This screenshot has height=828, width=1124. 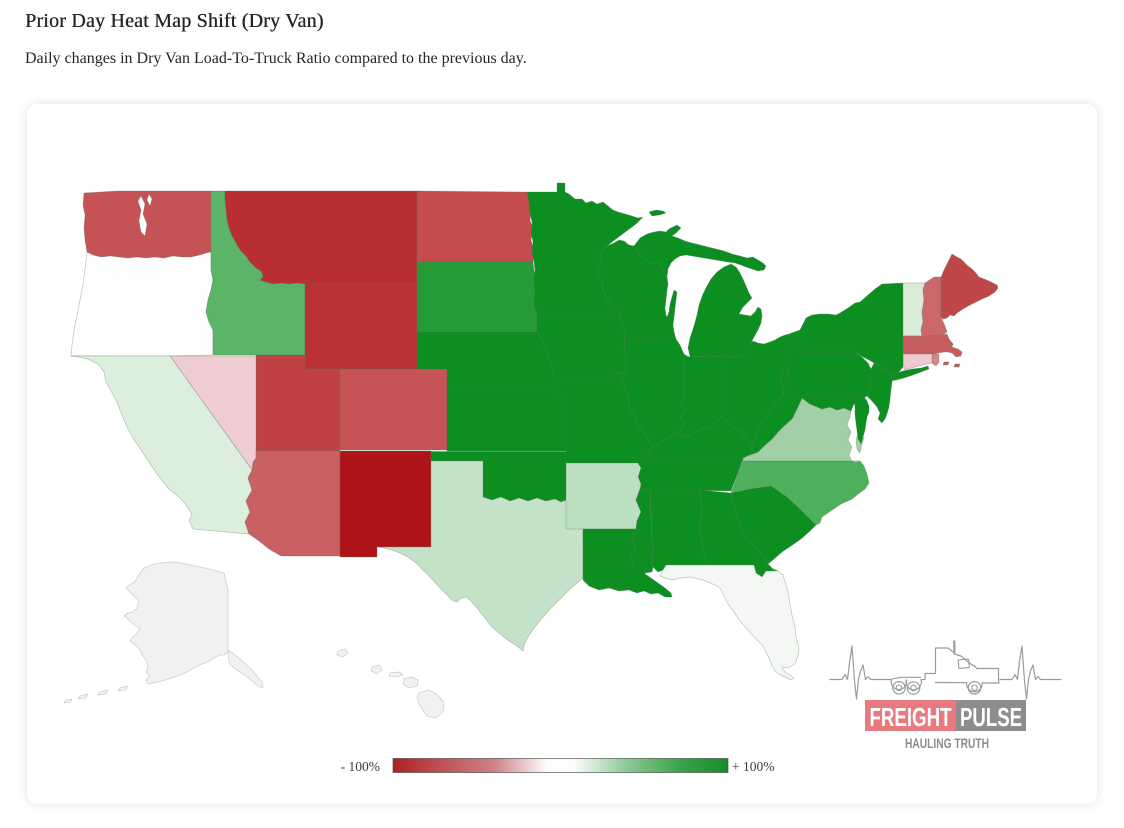 I want to click on svg-text: PULSE, so click(x=991, y=717).